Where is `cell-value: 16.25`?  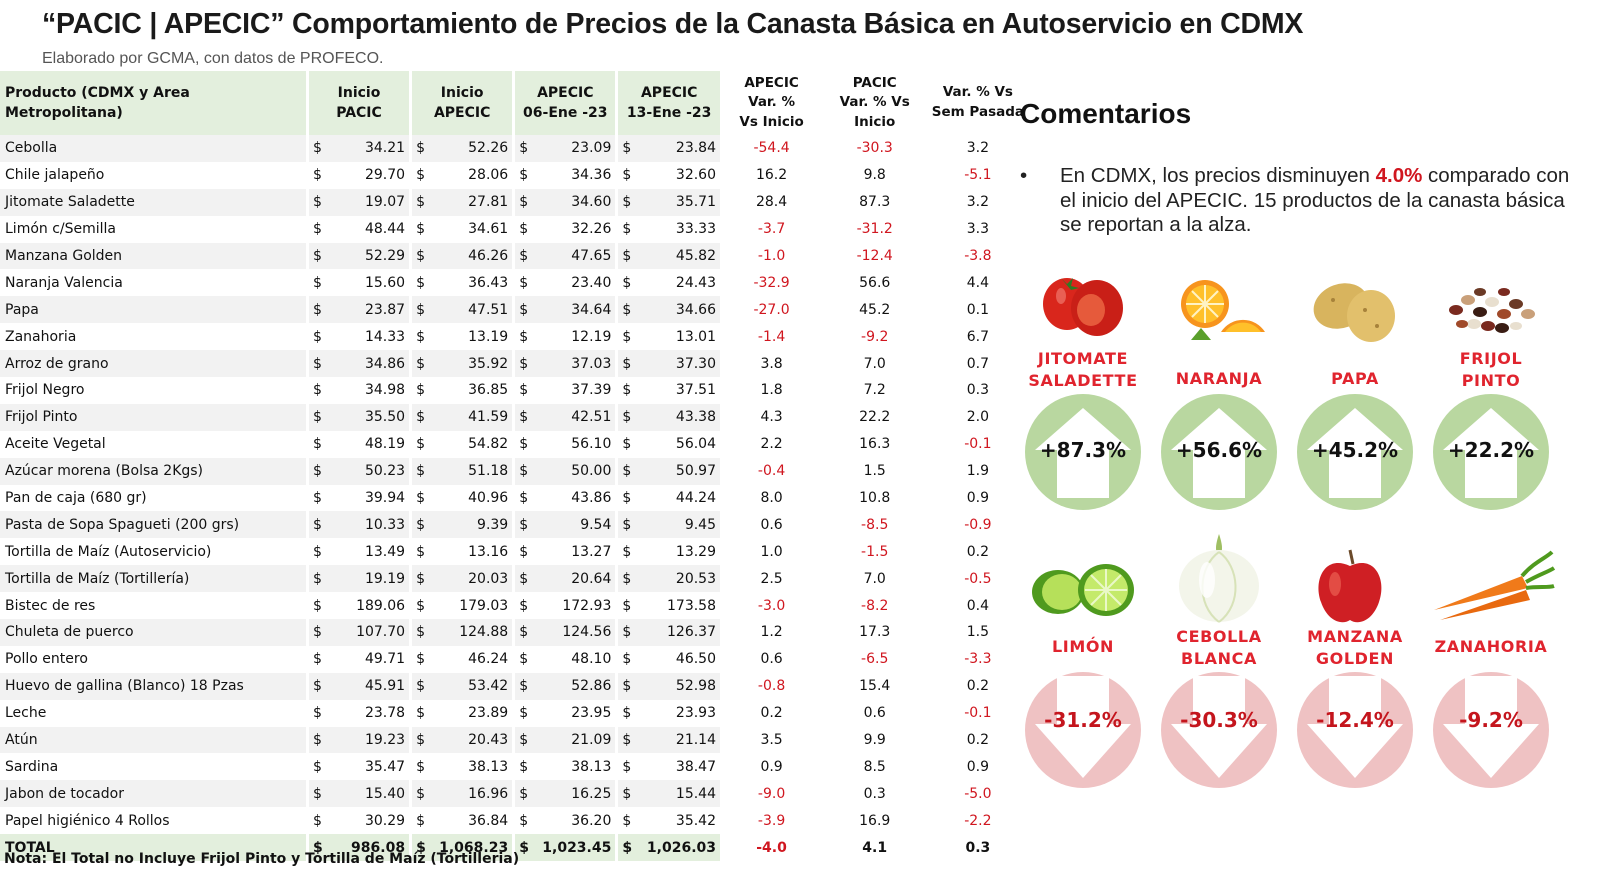 cell-value: 16.25 is located at coordinates (591, 793).